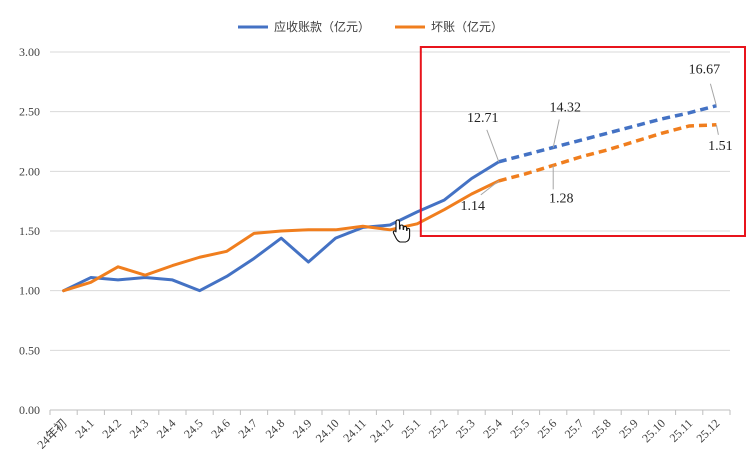 The height and width of the screenshot is (475, 751). What do you see at coordinates (29, 291) in the screenshot?
I see `y-tick-label: 1.00` at bounding box center [29, 291].